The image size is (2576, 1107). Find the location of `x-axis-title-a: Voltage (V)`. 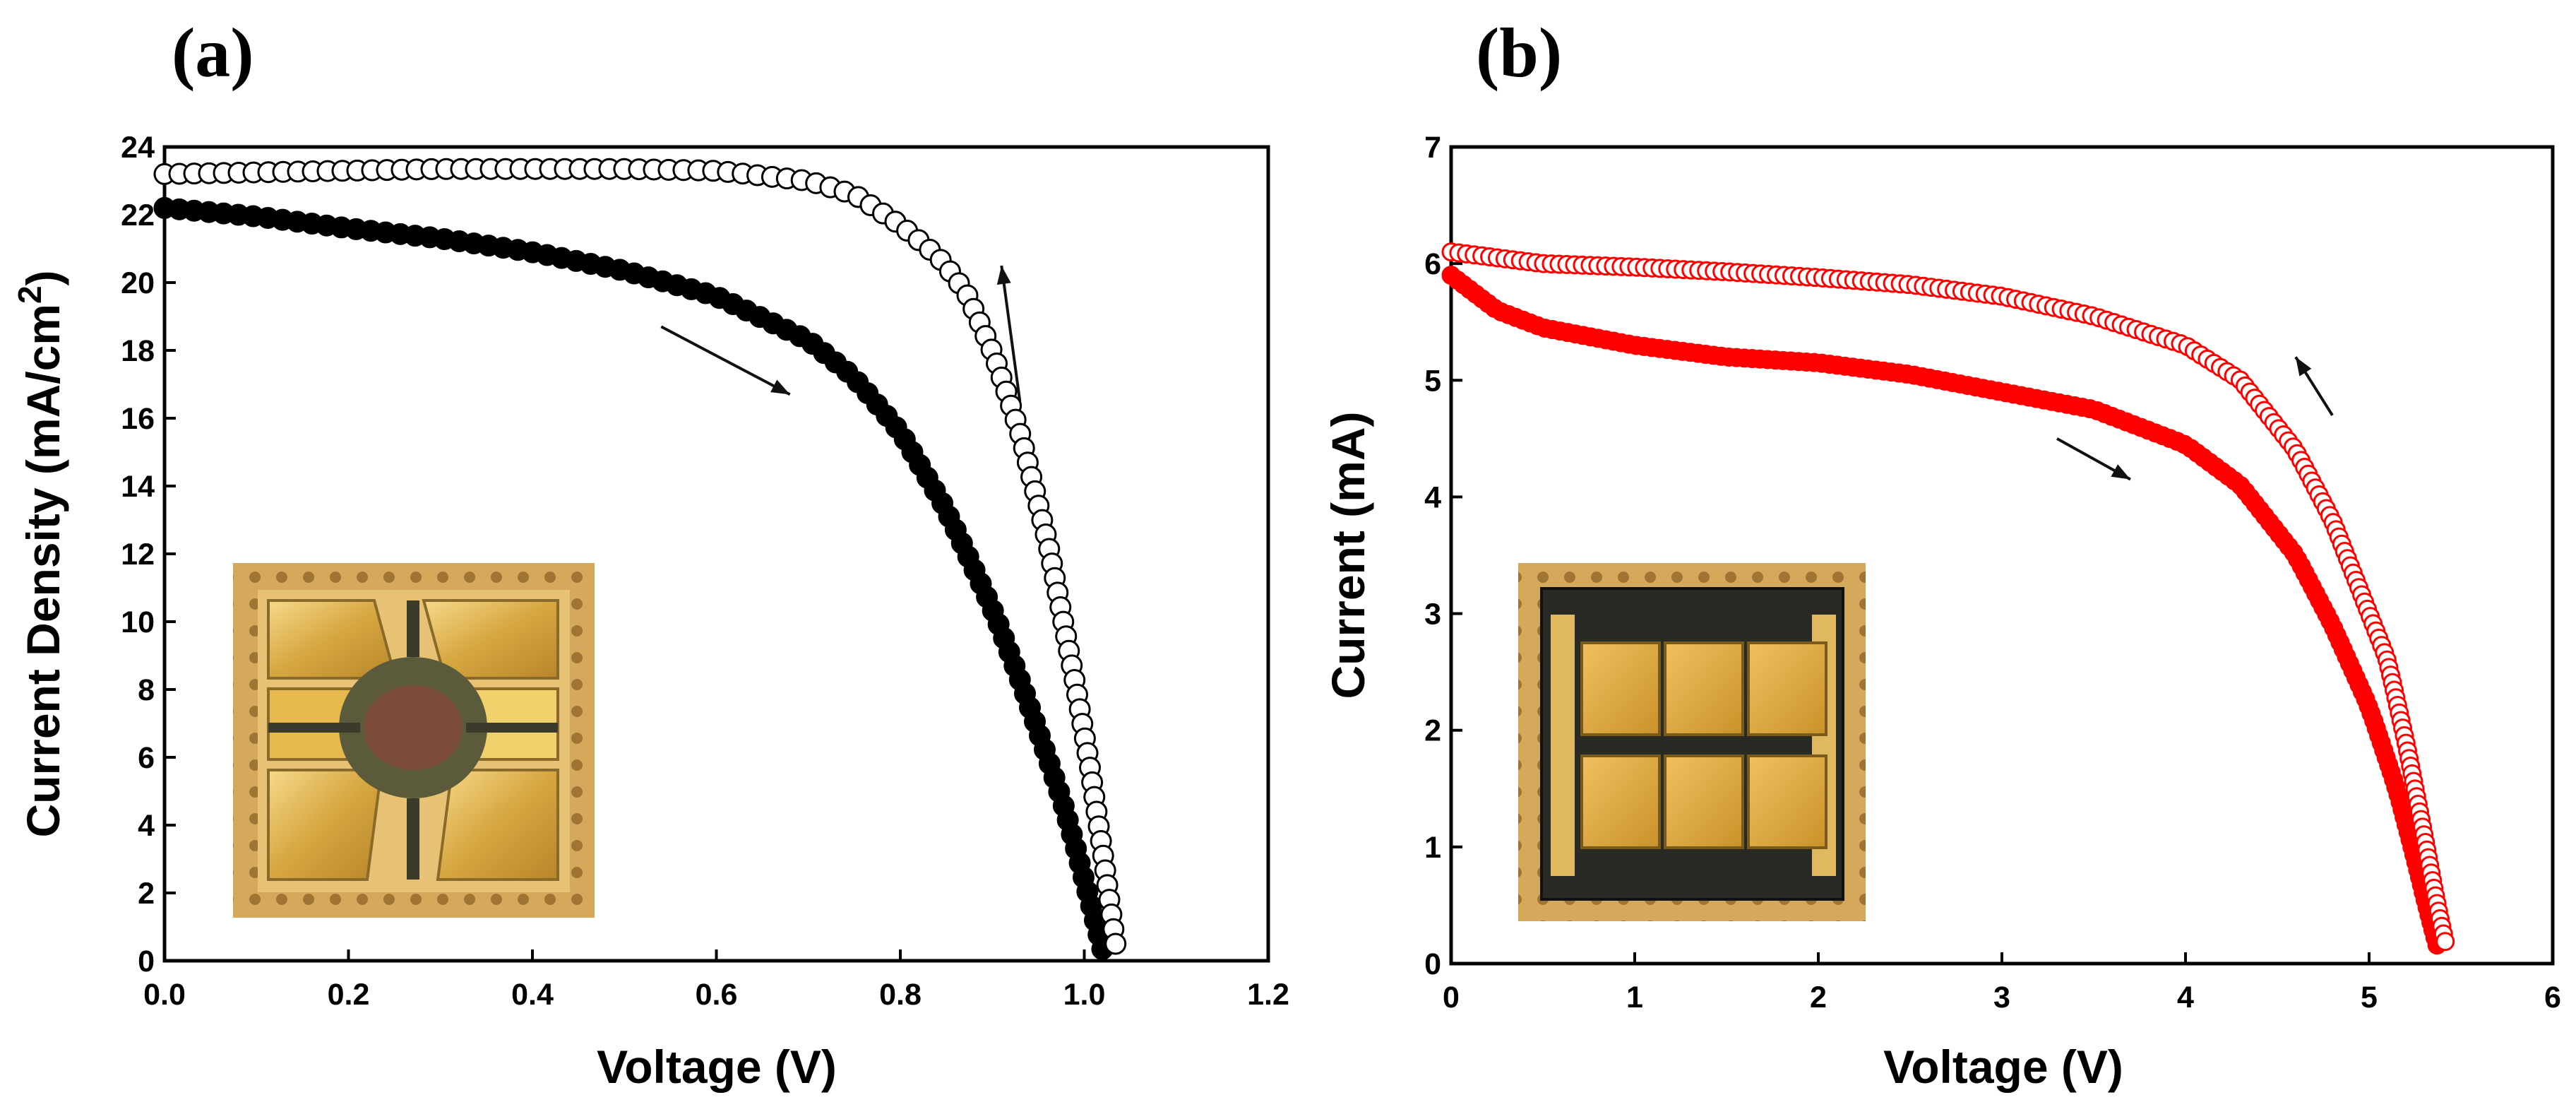

x-axis-title-a: Voltage (V) is located at coordinates (717, 1067).